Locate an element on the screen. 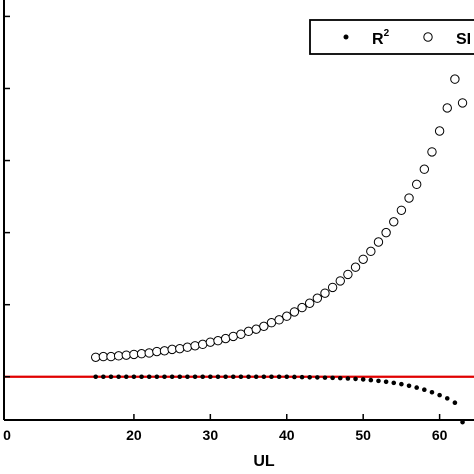 The height and width of the screenshot is (474, 474). legend-r2-label: R2 is located at coordinates (381, 38).